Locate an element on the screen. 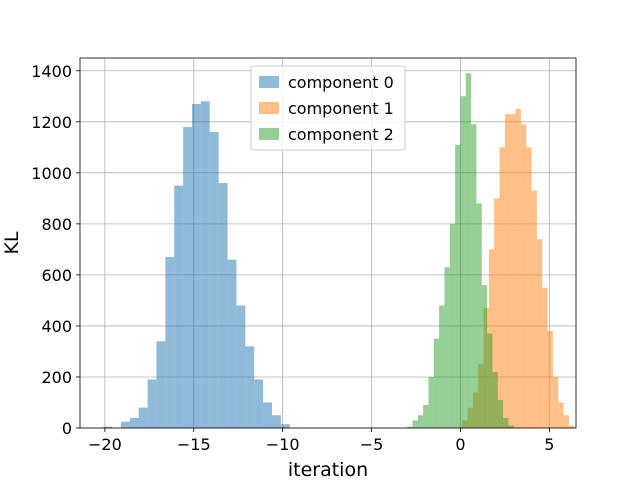  y-tick-label: 0 is located at coordinates (67, 428).